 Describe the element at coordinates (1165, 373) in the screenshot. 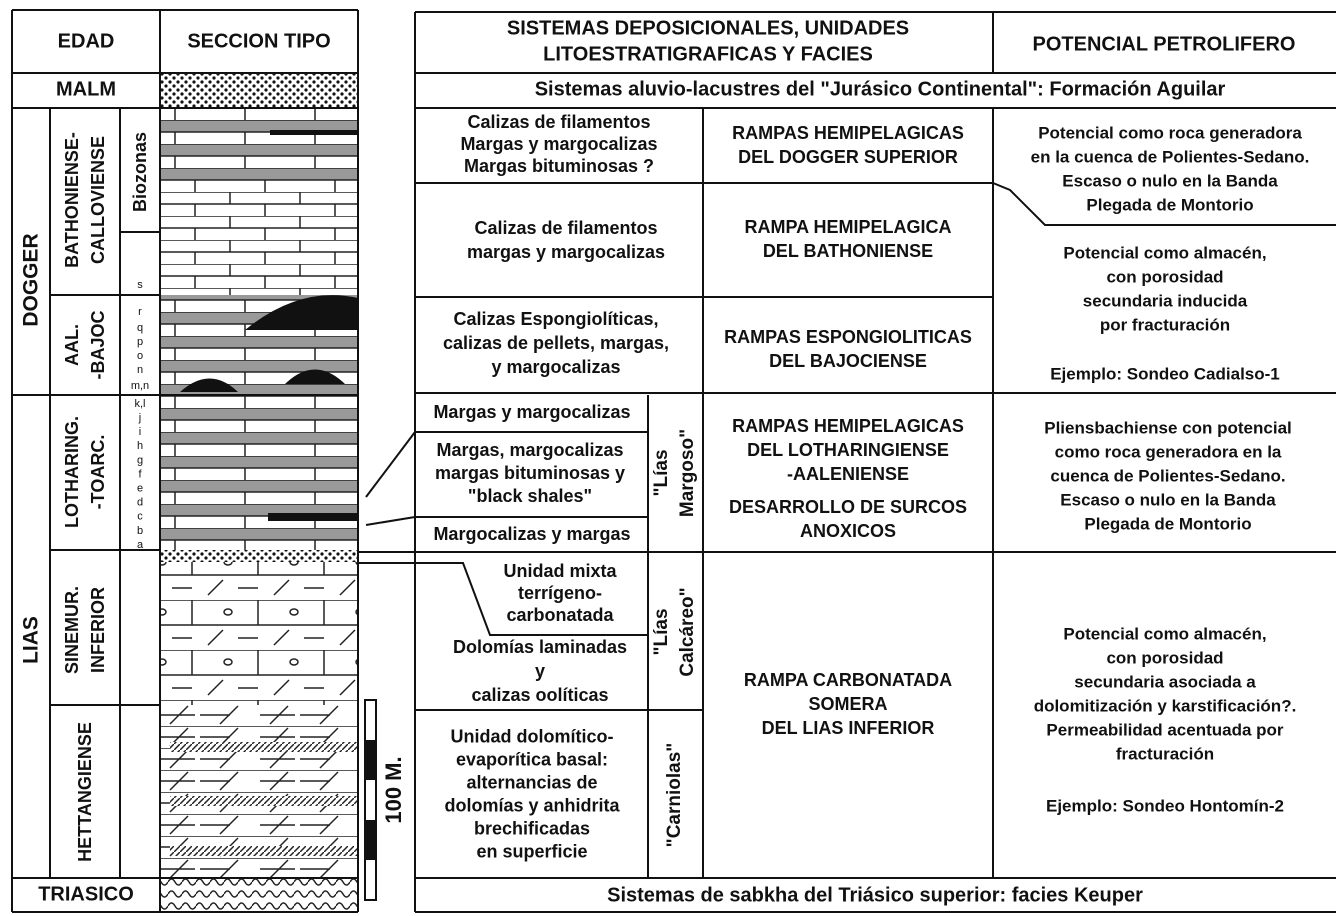

I see `potential: Ejemplo: Sondeo Cadialso-1` at that location.